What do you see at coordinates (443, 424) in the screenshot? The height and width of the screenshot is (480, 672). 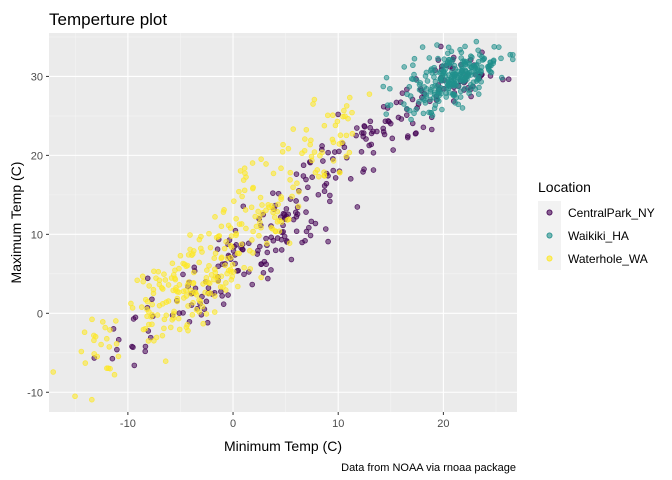 I see `x-tick-label: 20` at bounding box center [443, 424].